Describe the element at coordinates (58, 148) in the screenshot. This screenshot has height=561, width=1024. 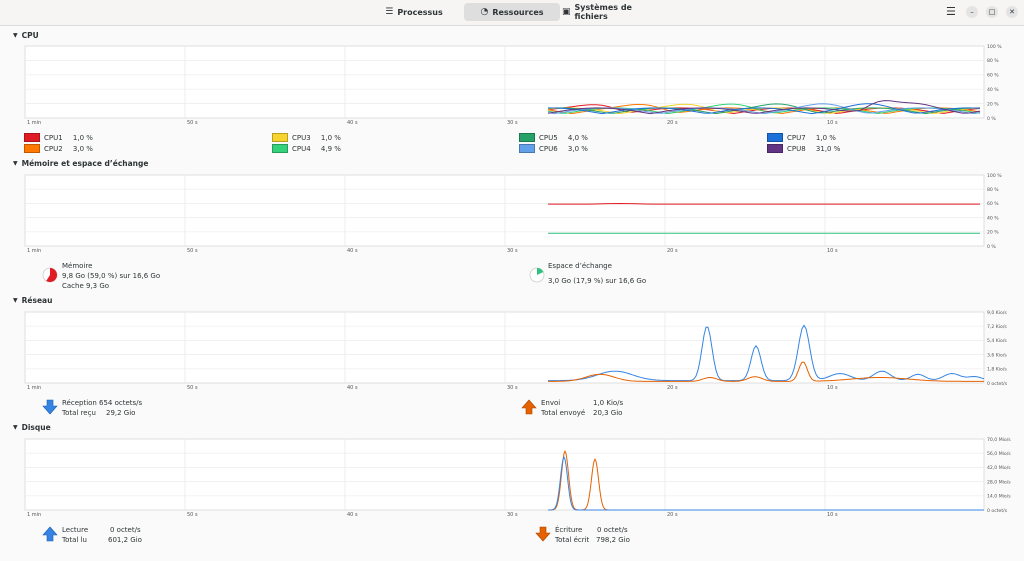
I see `legend-cpu2: CPU2 3,0 %` at that location.